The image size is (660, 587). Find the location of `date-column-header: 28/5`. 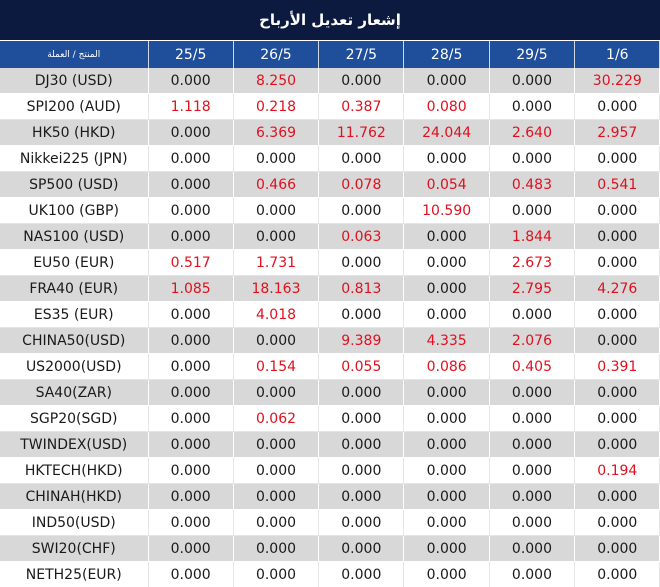

date-column-header: 28/5 is located at coordinates (446, 54).